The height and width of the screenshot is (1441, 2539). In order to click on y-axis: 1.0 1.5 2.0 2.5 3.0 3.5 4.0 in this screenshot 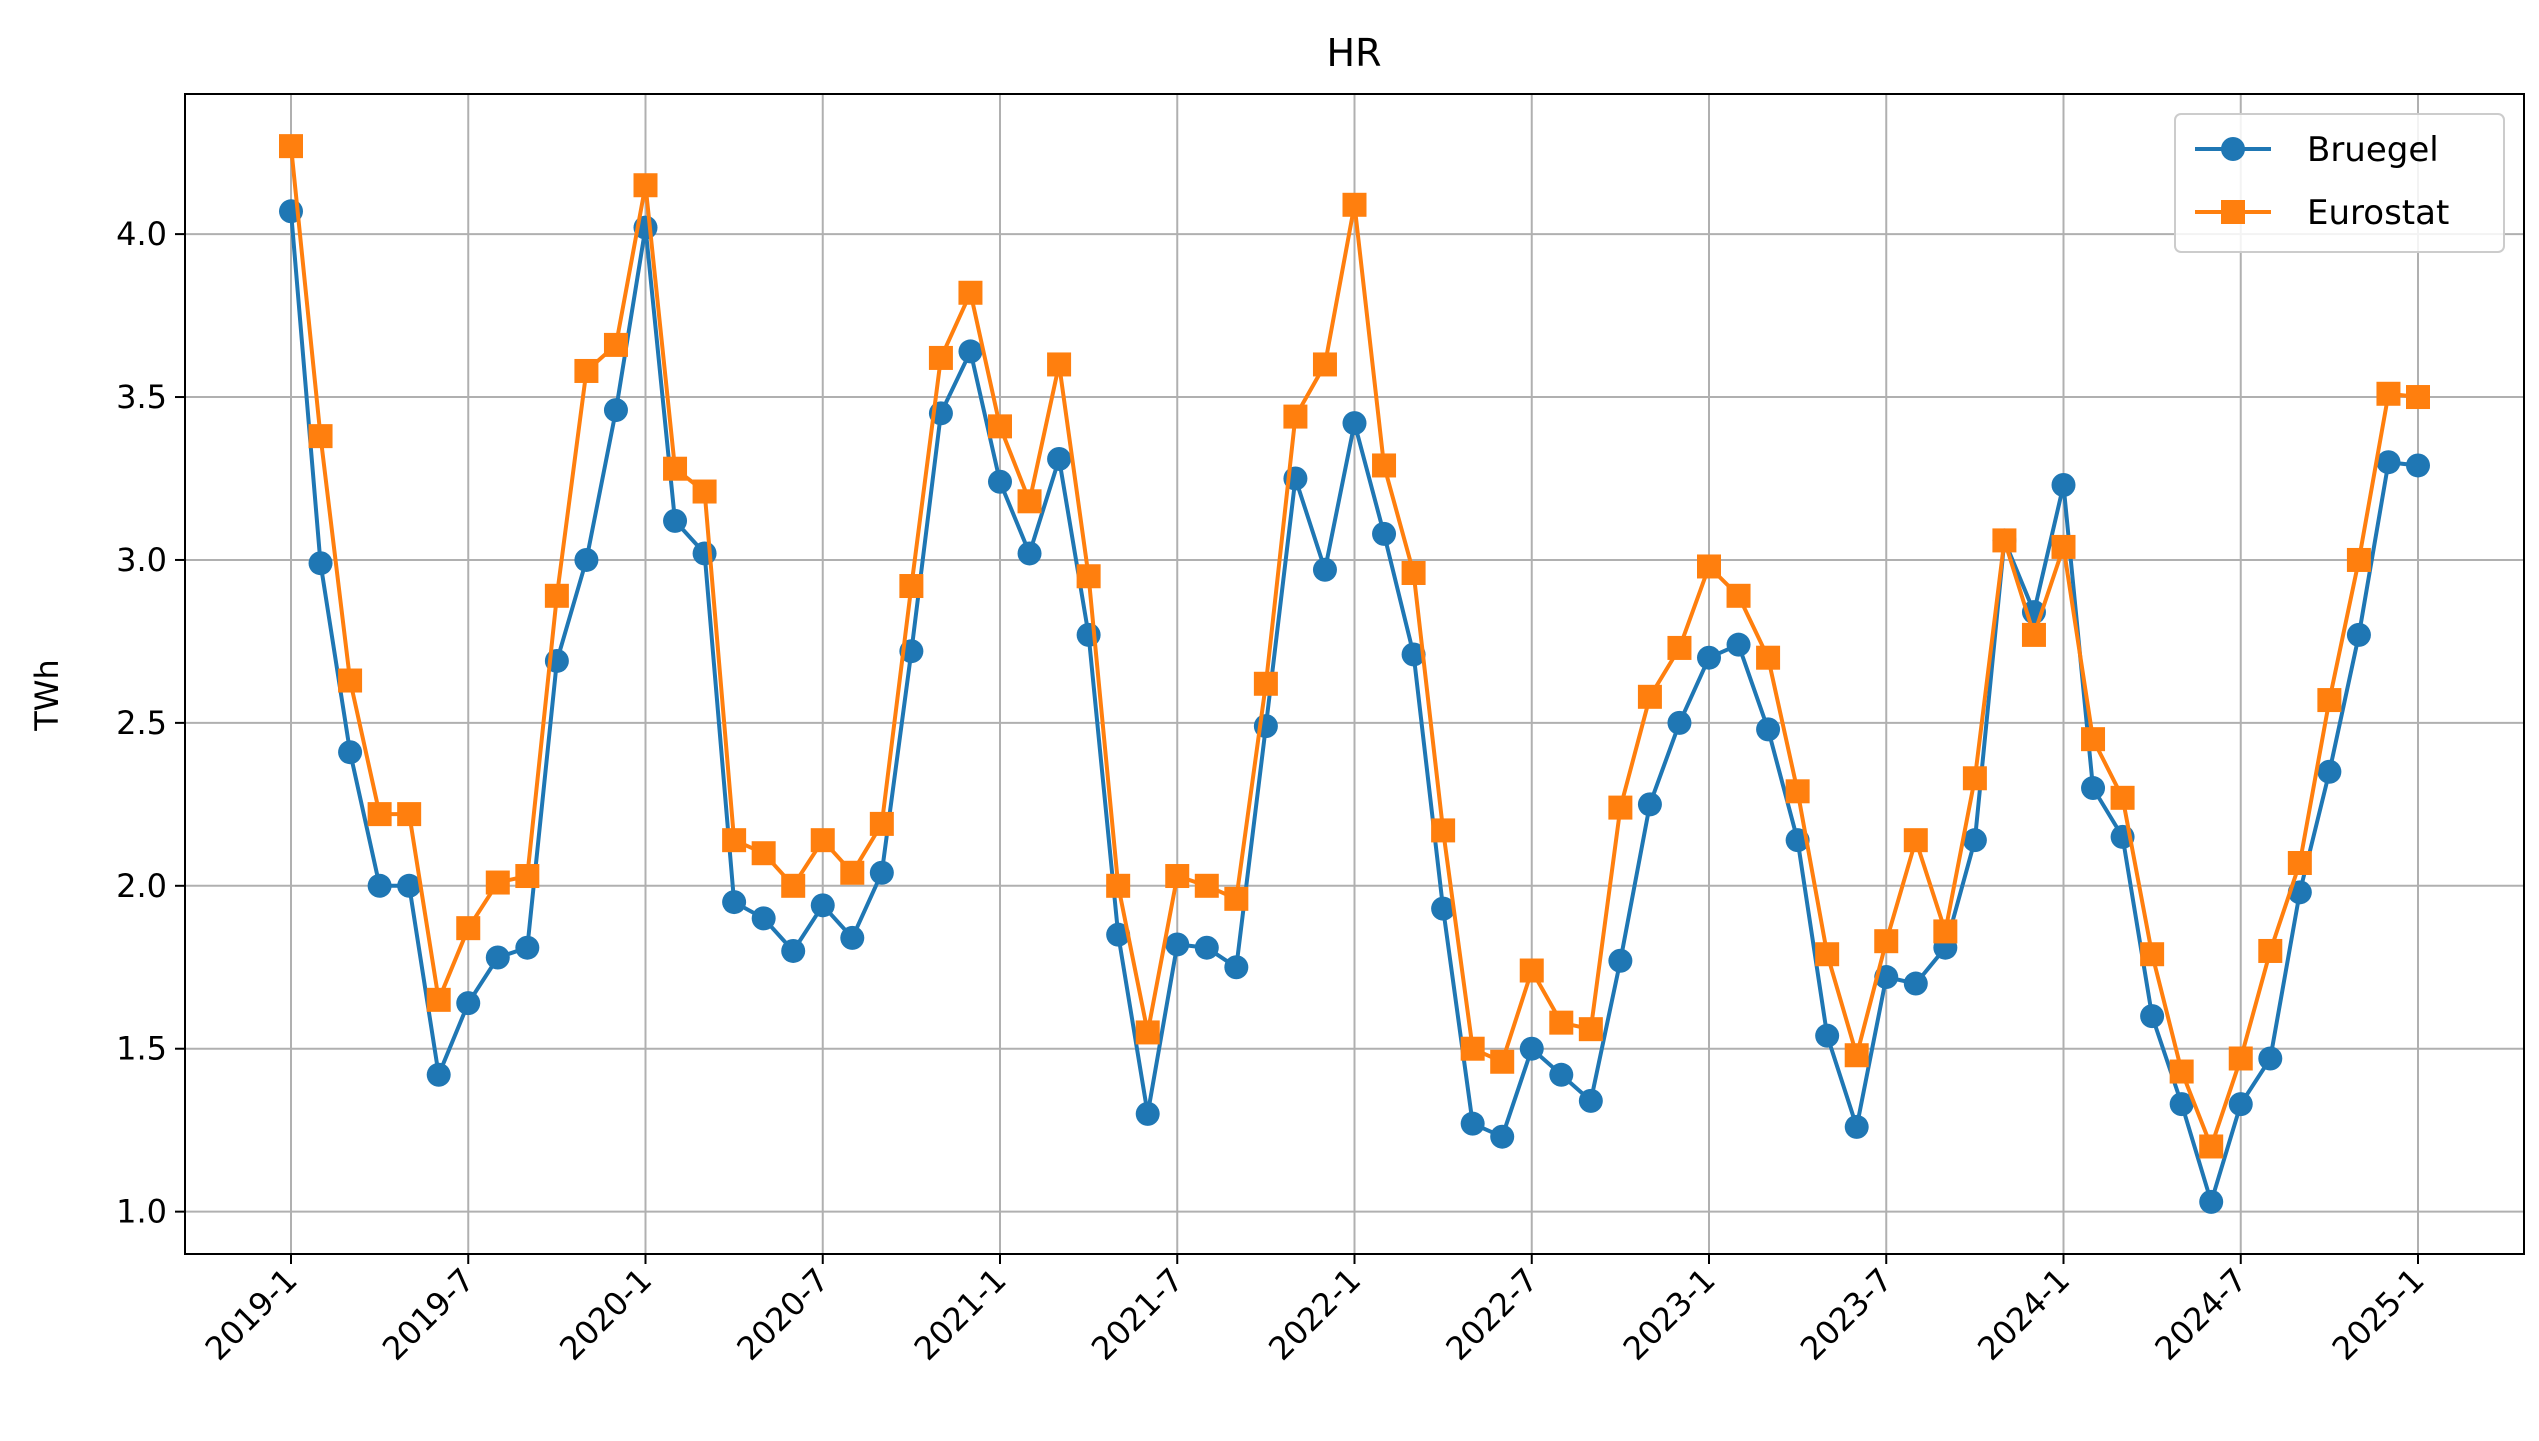, I will do `click(150, 723)`.